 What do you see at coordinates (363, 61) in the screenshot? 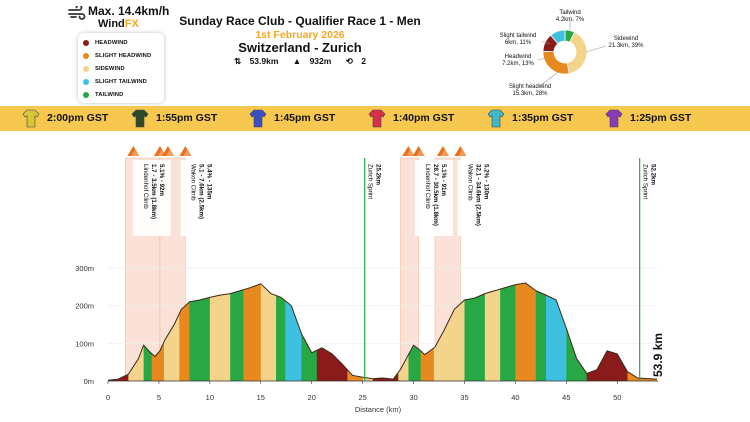
I see `laps-value: 2` at bounding box center [363, 61].